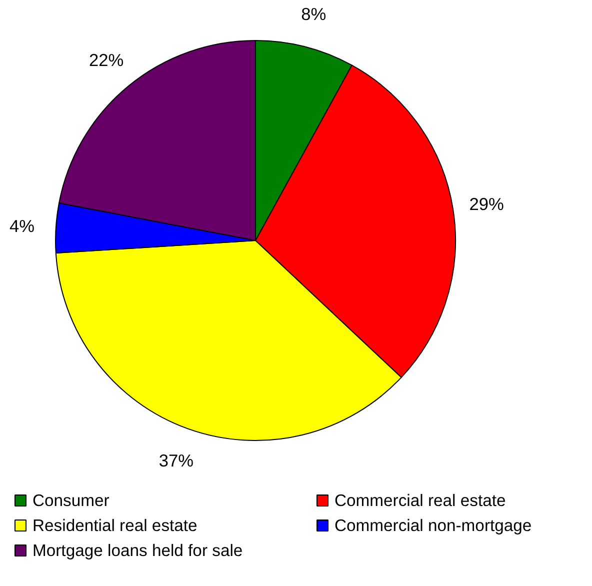  I want to click on data-label: 4%, so click(21, 226).